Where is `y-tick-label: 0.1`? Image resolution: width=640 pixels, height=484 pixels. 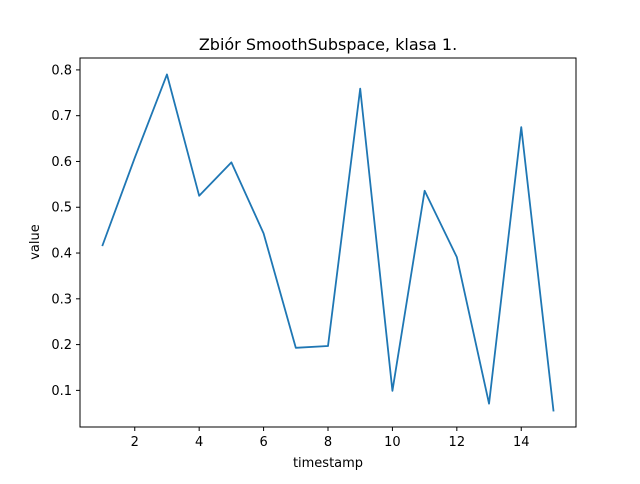 y-tick-label: 0.1 is located at coordinates (61, 391).